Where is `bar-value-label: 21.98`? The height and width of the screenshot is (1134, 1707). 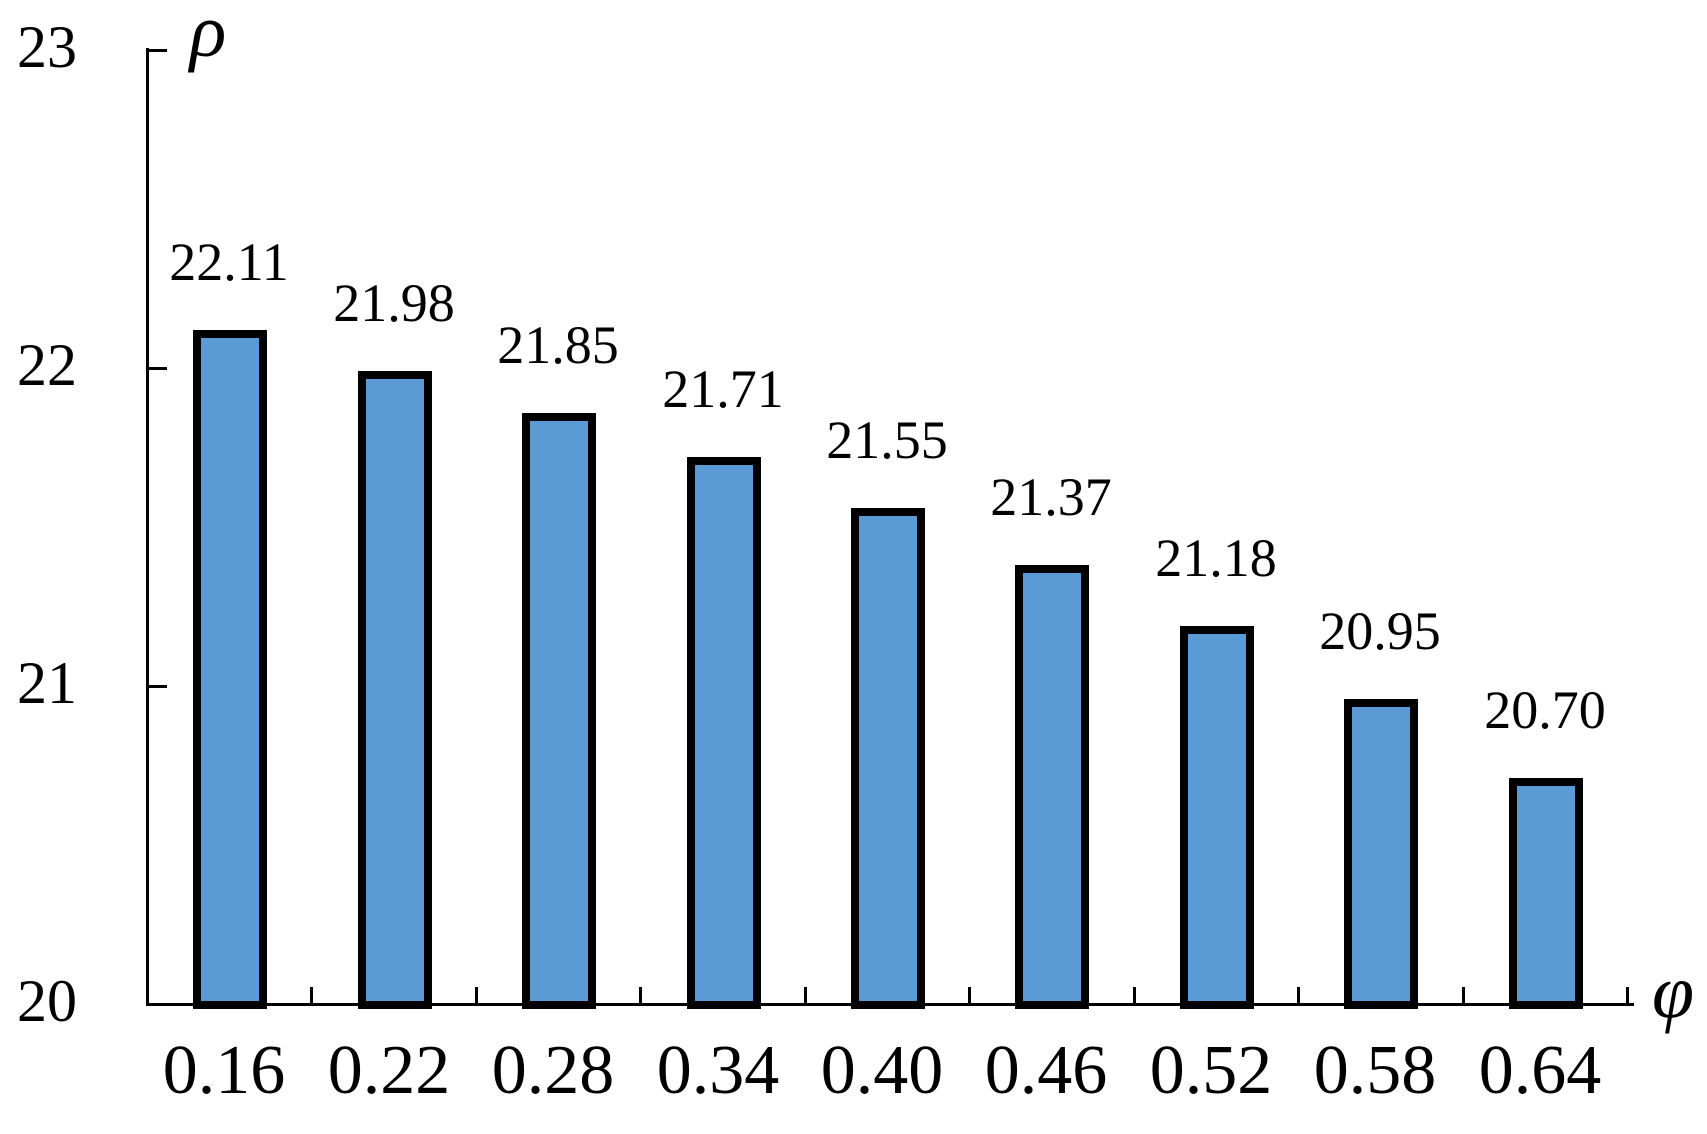
bar-value-label: 21.98 is located at coordinates (394, 303).